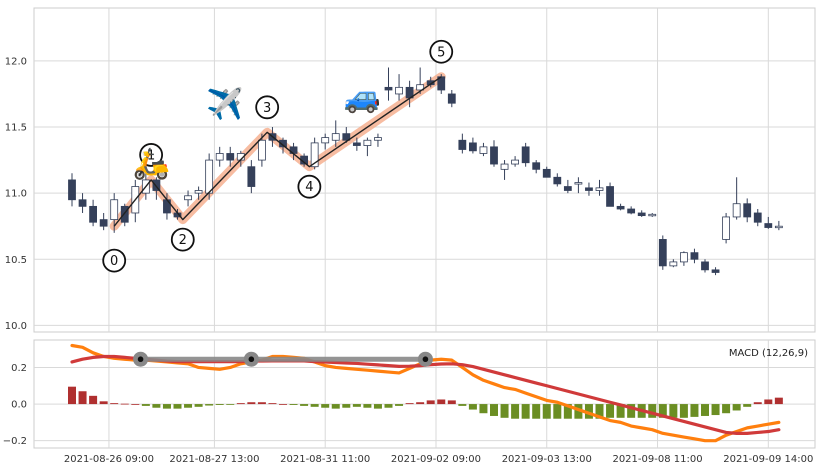 Image resolution: width=822 pixels, height=471 pixels. I want to click on price-y-tick-labels: 10.0 10.5 11.0 11.5 12.0, so click(16, 193).